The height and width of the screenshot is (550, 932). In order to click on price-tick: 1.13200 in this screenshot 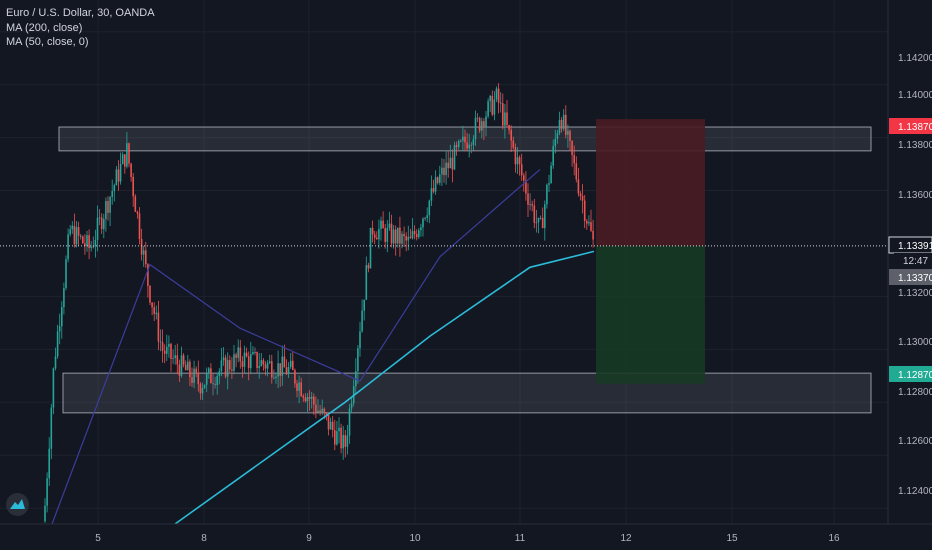, I will do `click(915, 293)`.